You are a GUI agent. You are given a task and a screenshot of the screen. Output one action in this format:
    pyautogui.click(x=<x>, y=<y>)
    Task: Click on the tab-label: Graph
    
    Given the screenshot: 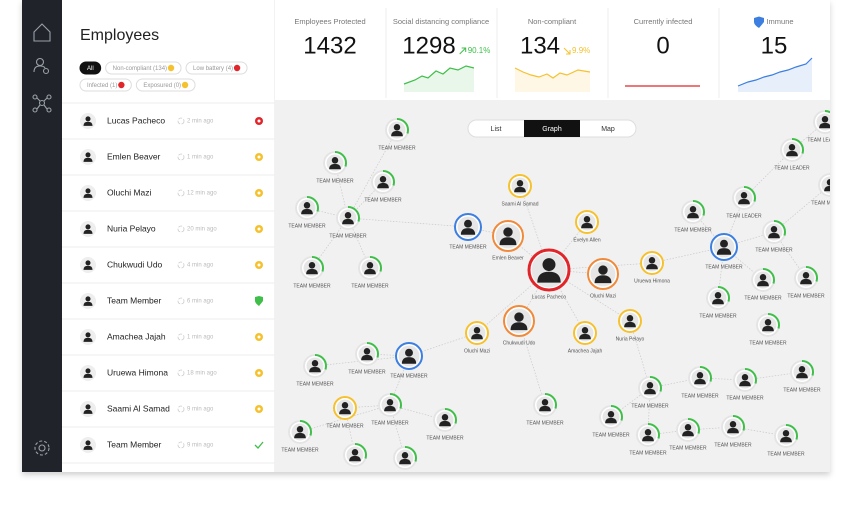 What is the action you would take?
    pyautogui.click(x=552, y=129)
    